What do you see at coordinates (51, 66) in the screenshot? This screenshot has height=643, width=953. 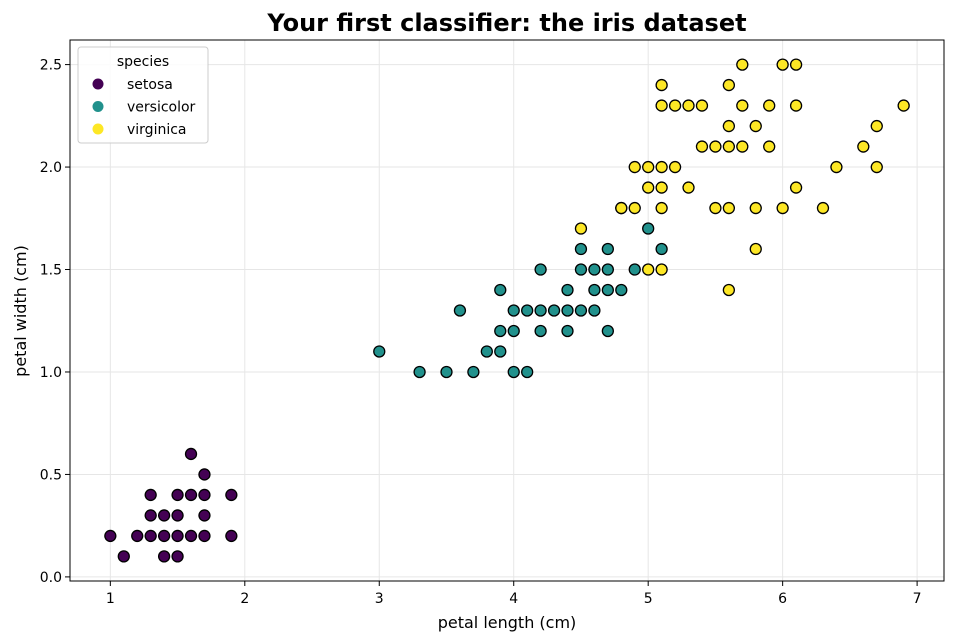 I see `y-tick-label: 2.5` at bounding box center [51, 66].